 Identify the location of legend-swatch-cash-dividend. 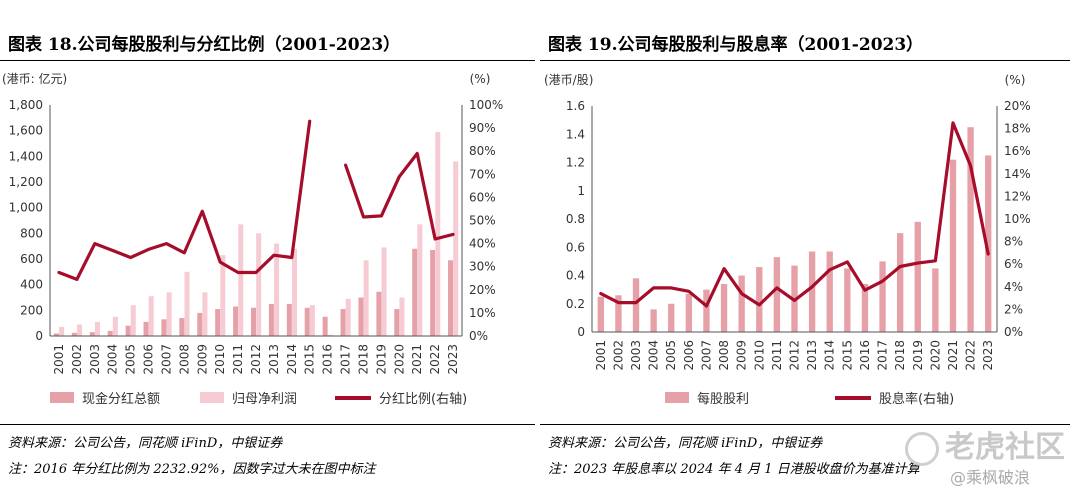
(62, 397).